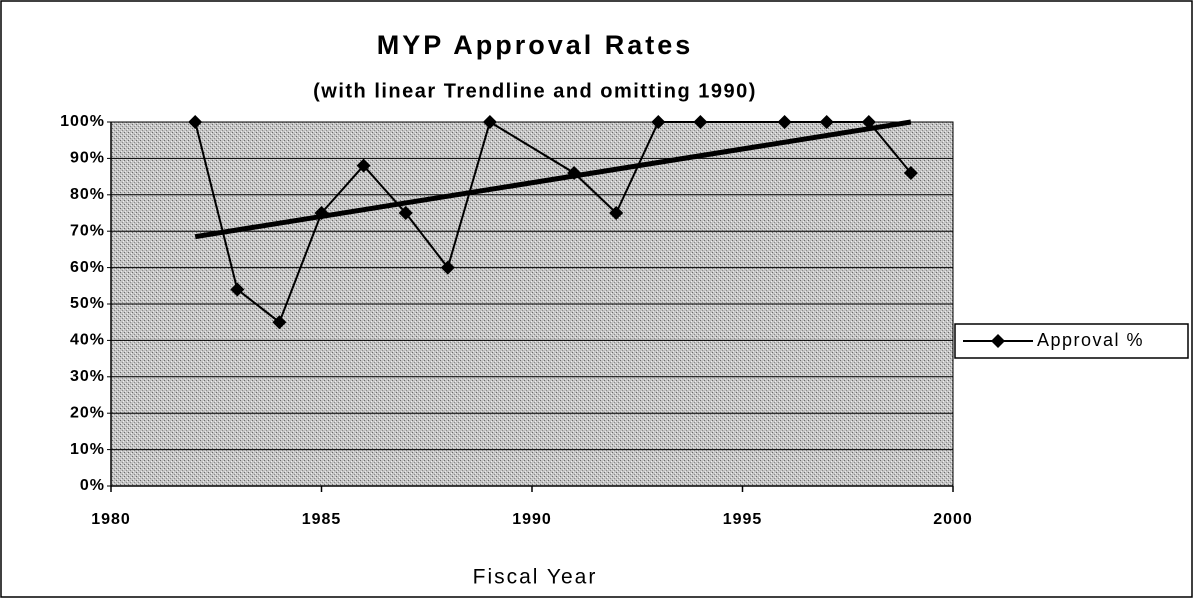 The height and width of the screenshot is (599, 1194). What do you see at coordinates (535, 45) in the screenshot?
I see `chart-title: MYP Approval Rates` at bounding box center [535, 45].